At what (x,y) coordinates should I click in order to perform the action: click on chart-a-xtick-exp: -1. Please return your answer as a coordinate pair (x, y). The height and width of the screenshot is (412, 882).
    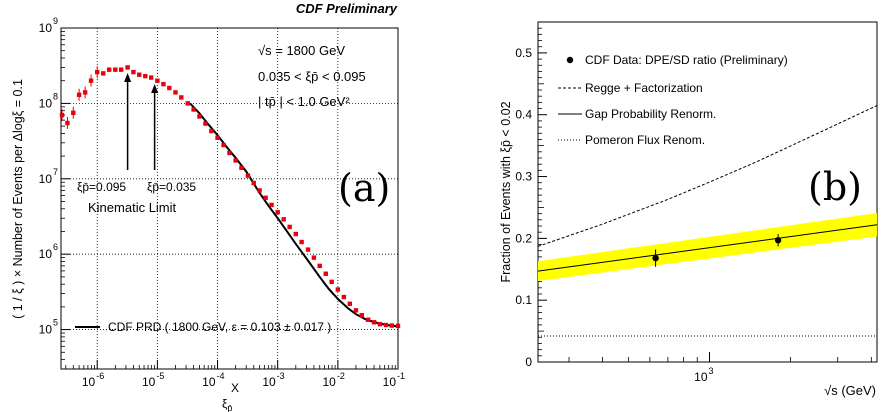
    Looking at the image, I should click on (401, 376).